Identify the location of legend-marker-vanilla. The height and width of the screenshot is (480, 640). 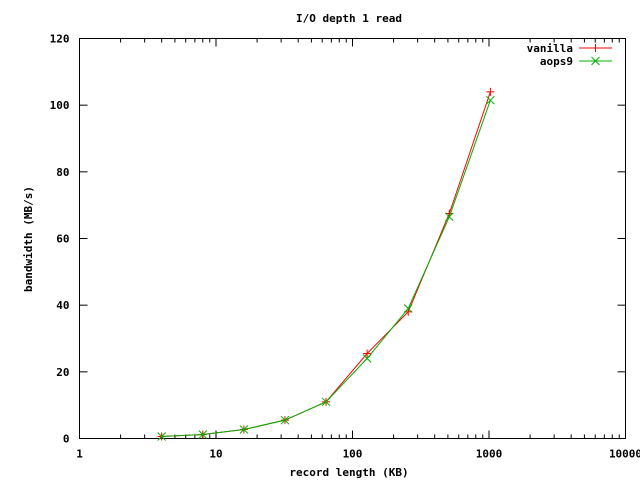
(595, 48).